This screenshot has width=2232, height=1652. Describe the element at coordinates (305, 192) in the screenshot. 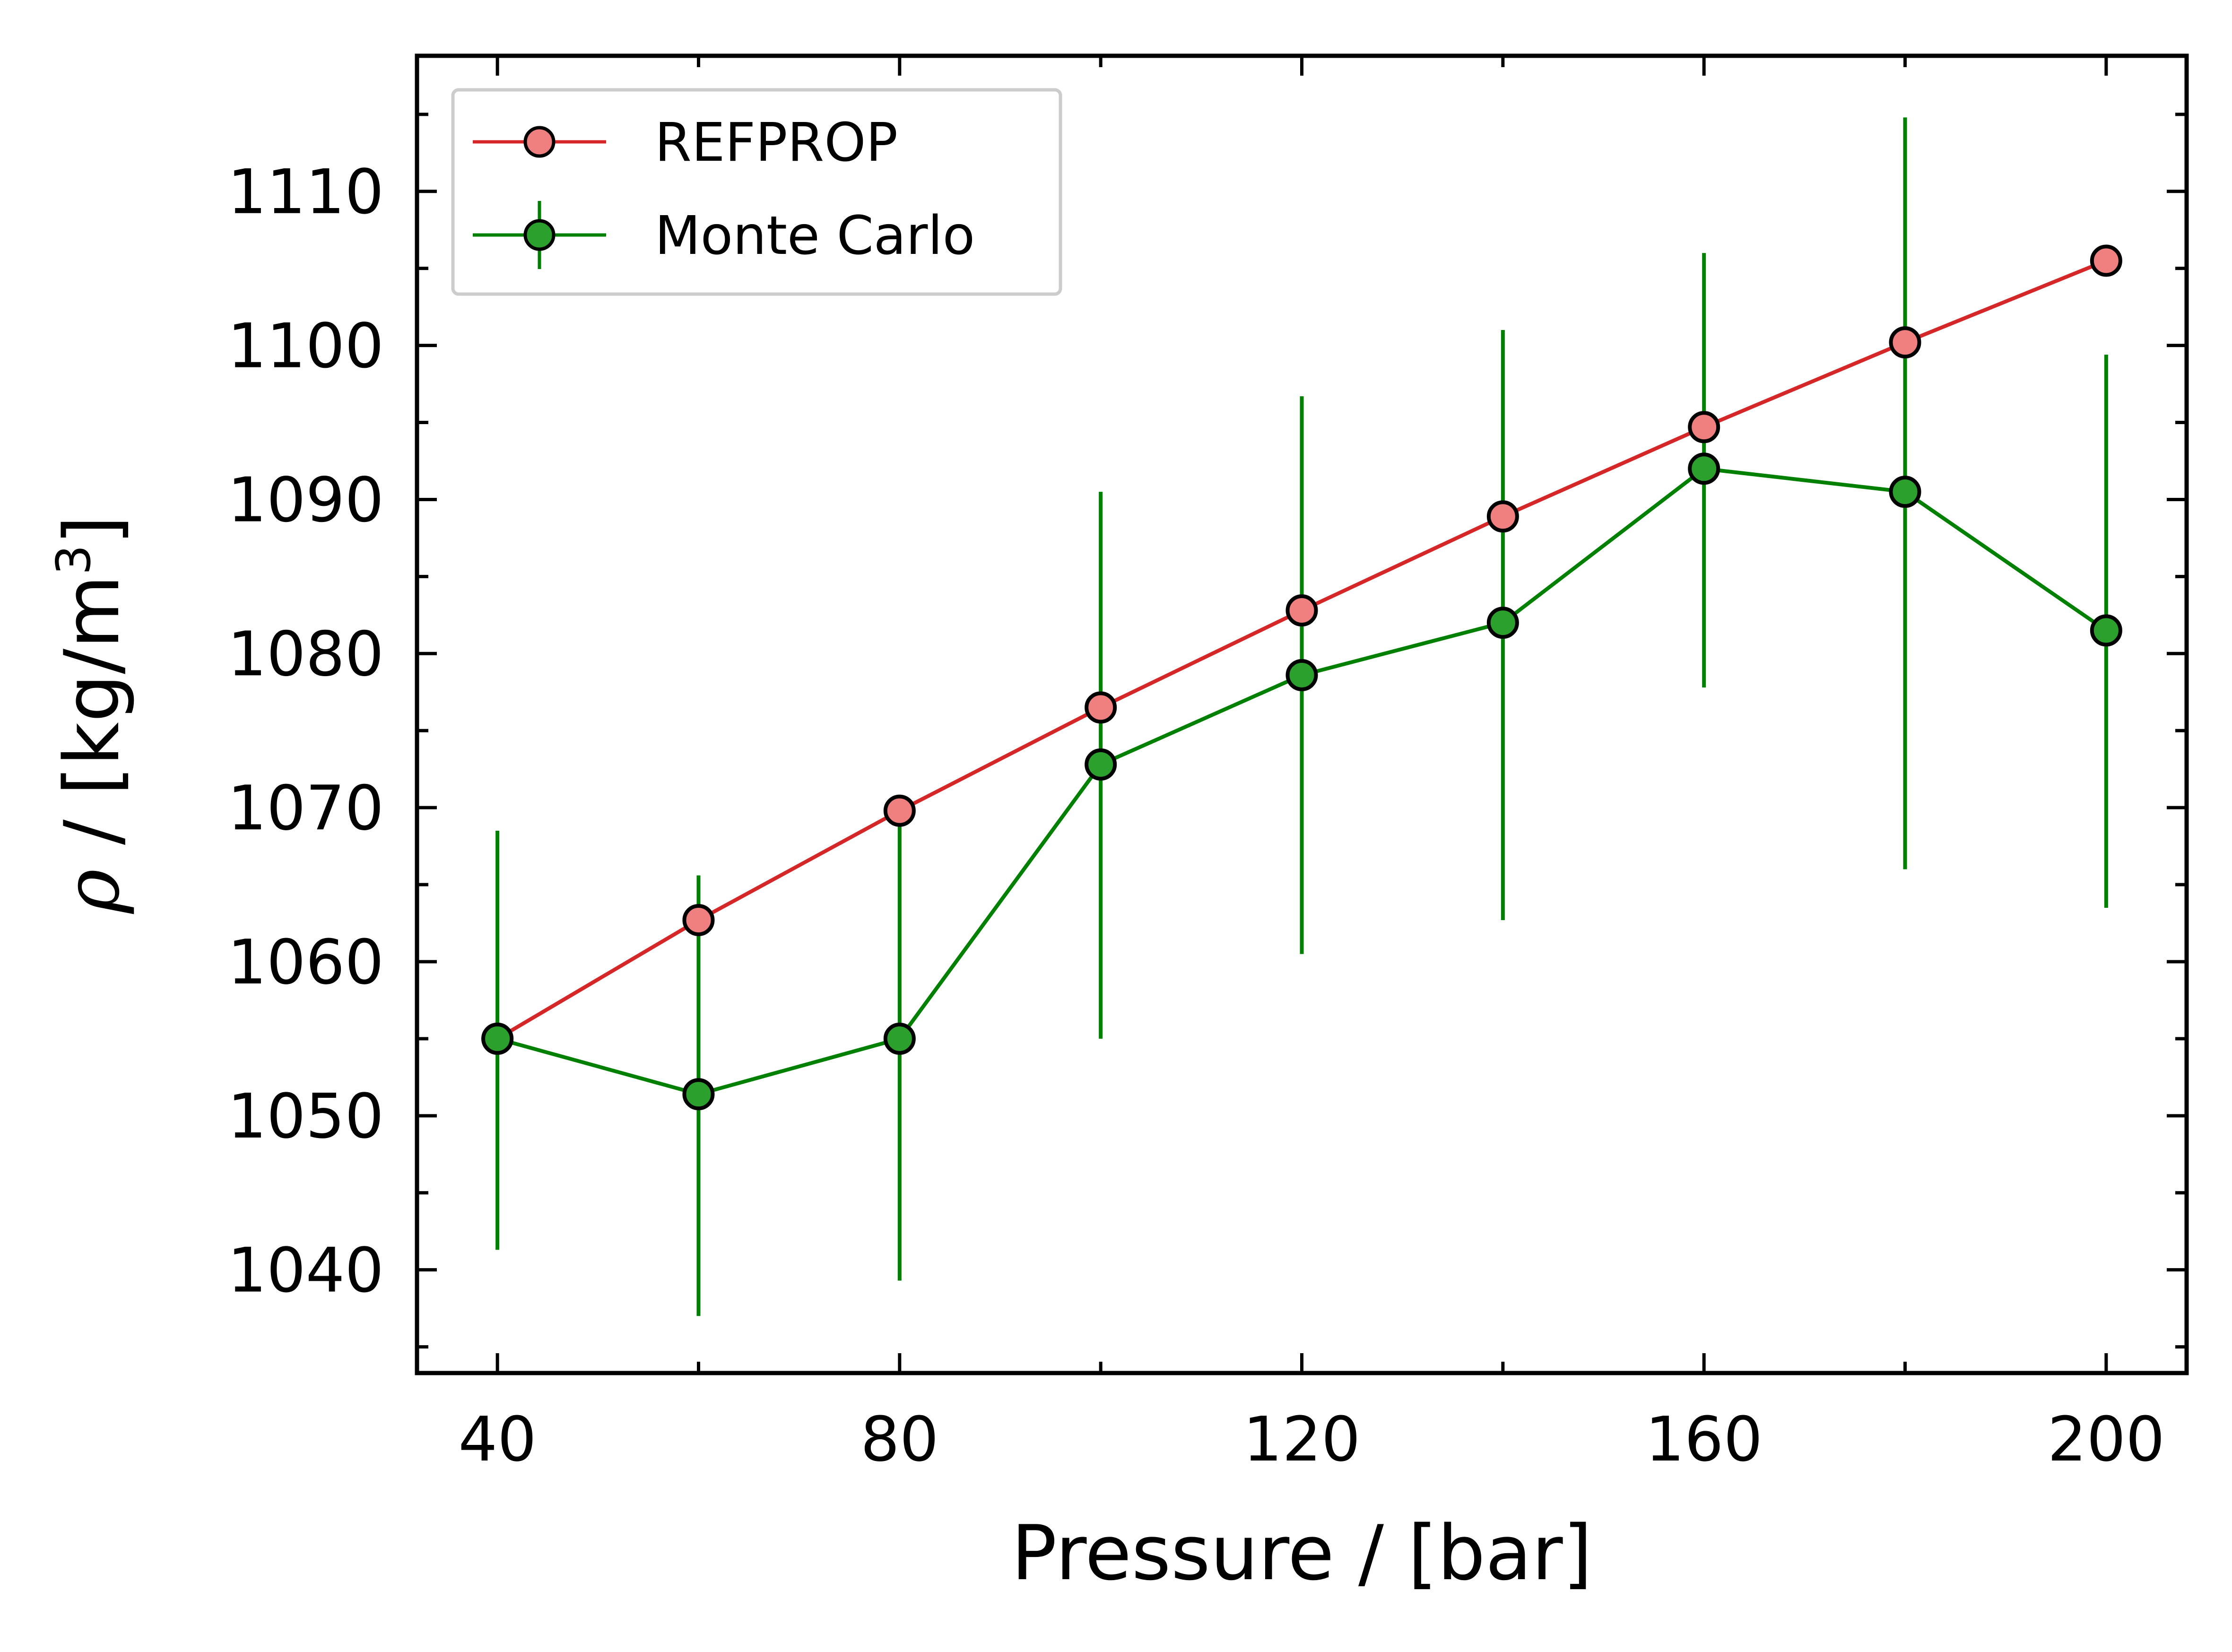

I see `y-tick-label: 1110` at that location.